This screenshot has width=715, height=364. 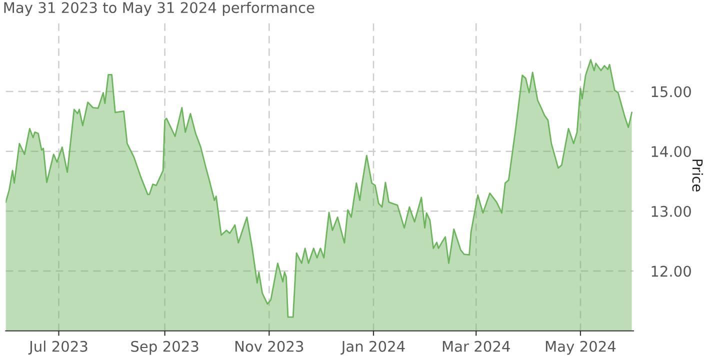 What do you see at coordinates (671, 92) in the screenshot?
I see `y2-tick-label: 15.00` at bounding box center [671, 92].